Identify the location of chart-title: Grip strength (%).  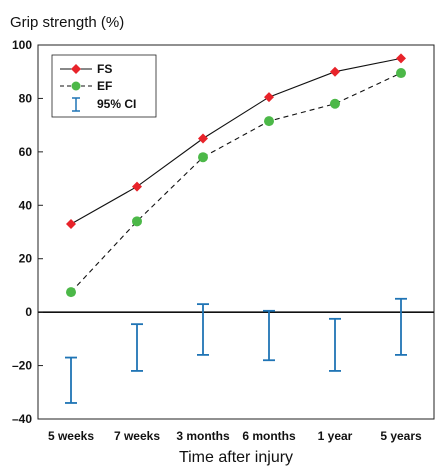
(67, 22).